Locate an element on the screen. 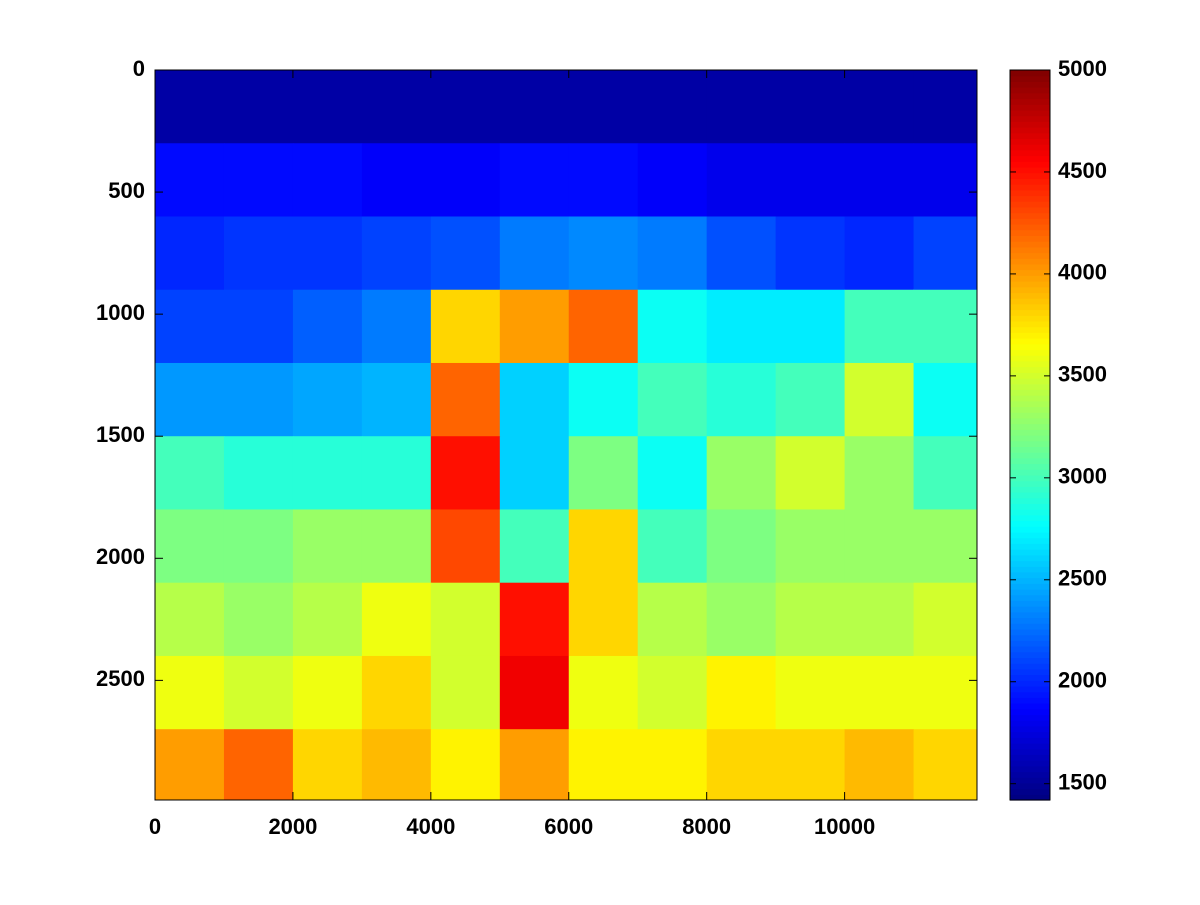 The height and width of the screenshot is (905, 1200). x-tick-label: 0 is located at coordinates (155, 826).